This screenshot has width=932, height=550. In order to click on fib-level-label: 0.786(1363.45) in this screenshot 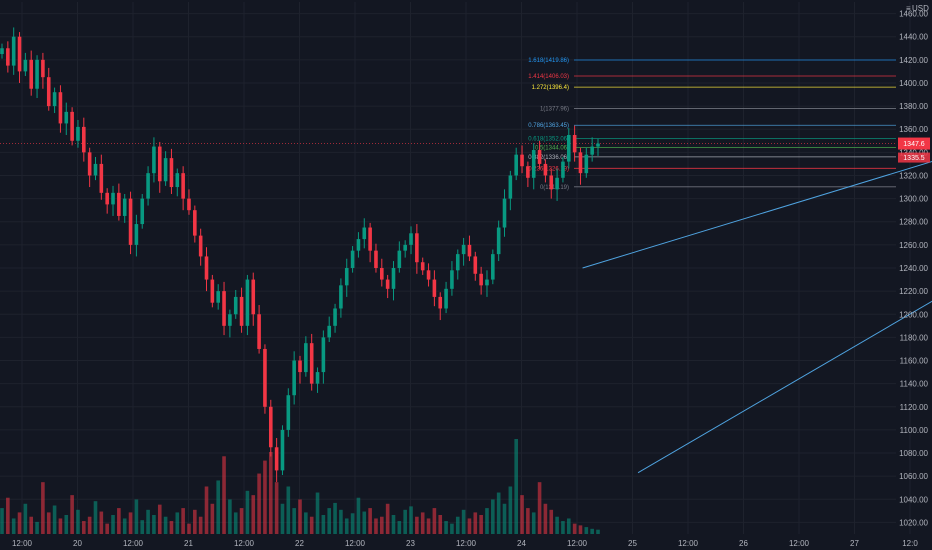, I will do `click(548, 126)`.